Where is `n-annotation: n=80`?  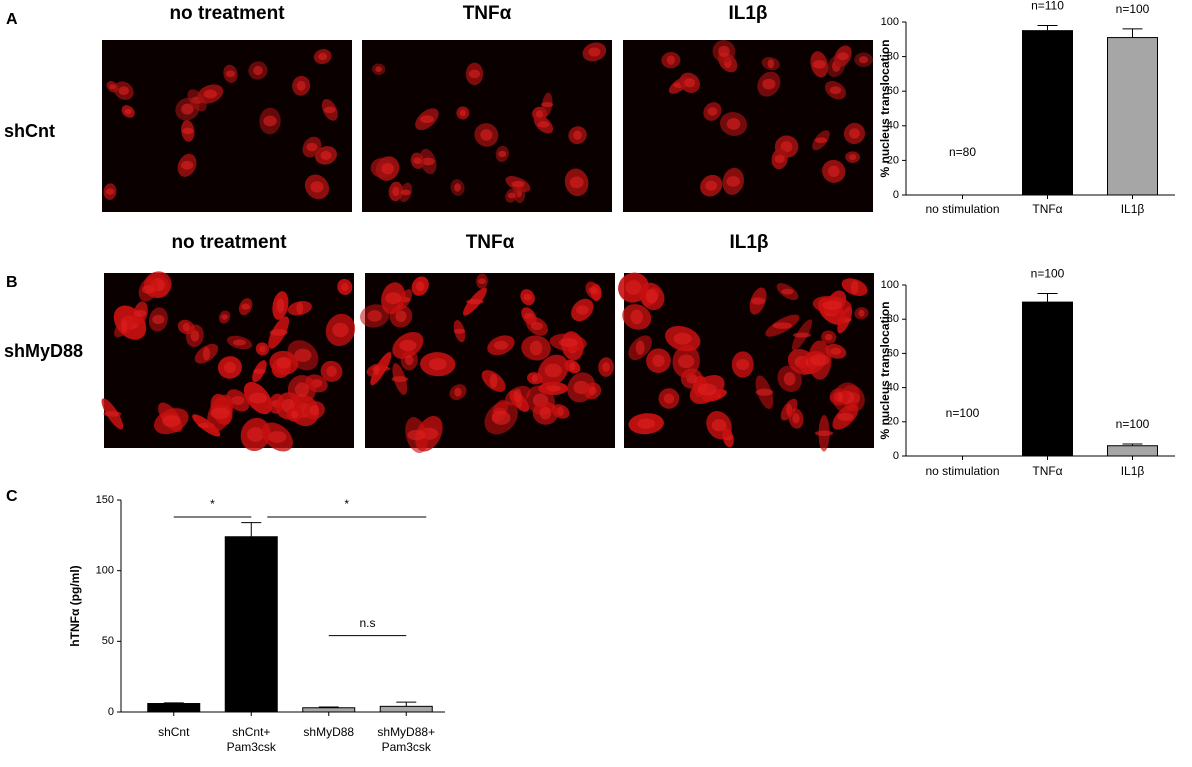 n-annotation: n=80 is located at coordinates (962, 152).